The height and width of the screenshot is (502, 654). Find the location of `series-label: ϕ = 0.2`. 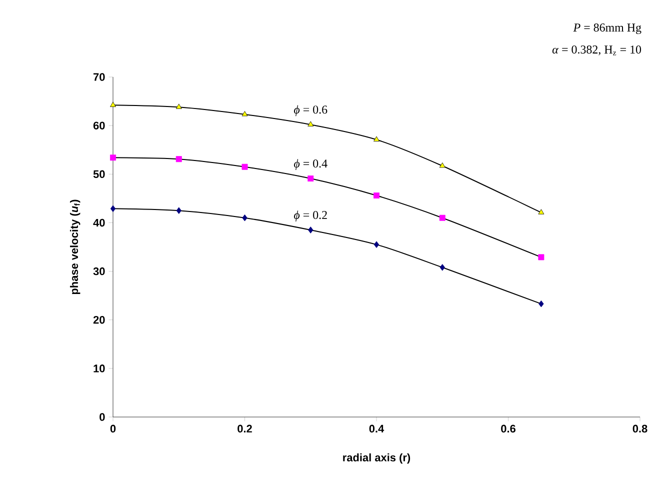

series-label: ϕ = 0.2 is located at coordinates (310, 216).